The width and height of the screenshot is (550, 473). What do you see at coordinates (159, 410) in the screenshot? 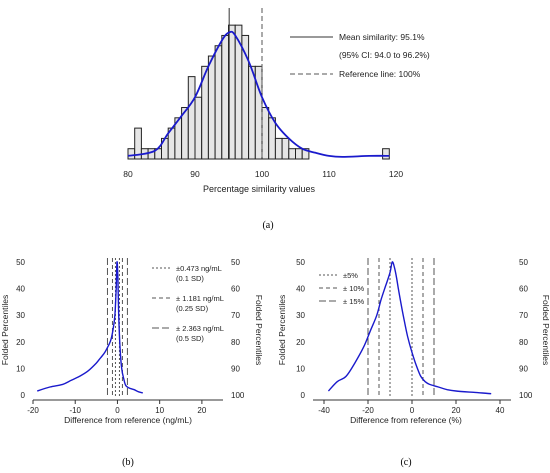
I see `x-tick-label: 10` at bounding box center [159, 410].